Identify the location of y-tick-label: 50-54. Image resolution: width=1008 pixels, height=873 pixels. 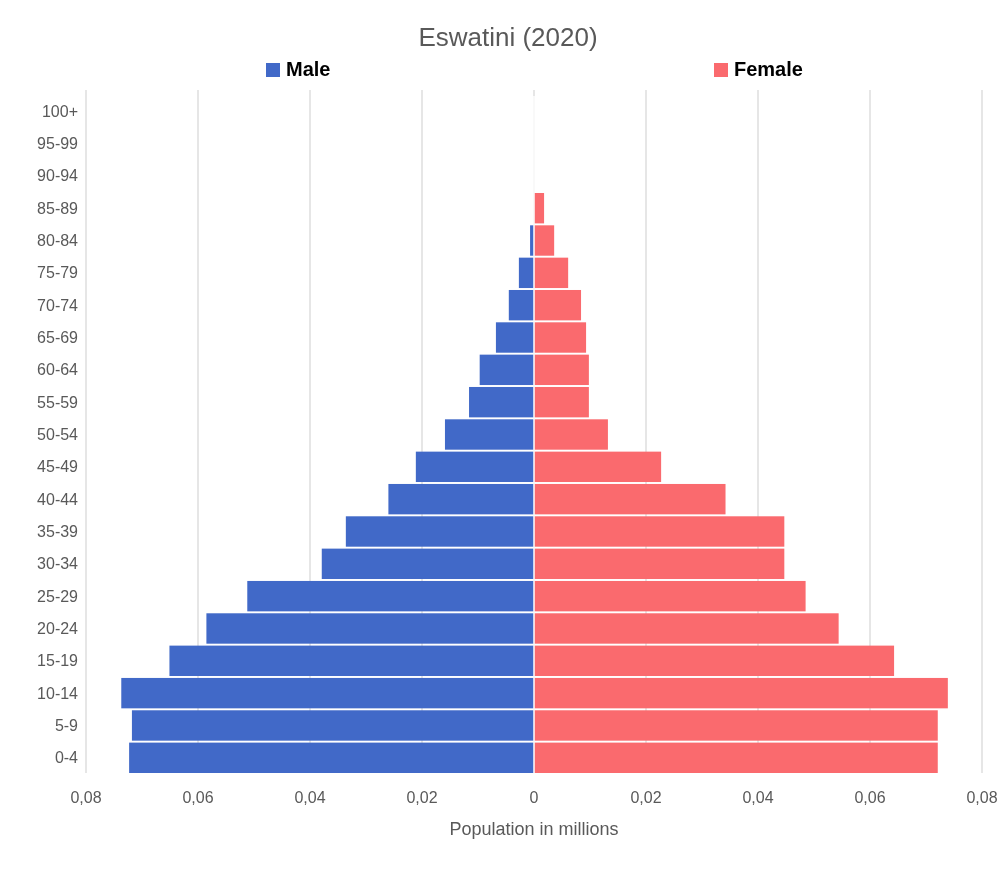
(58, 435).